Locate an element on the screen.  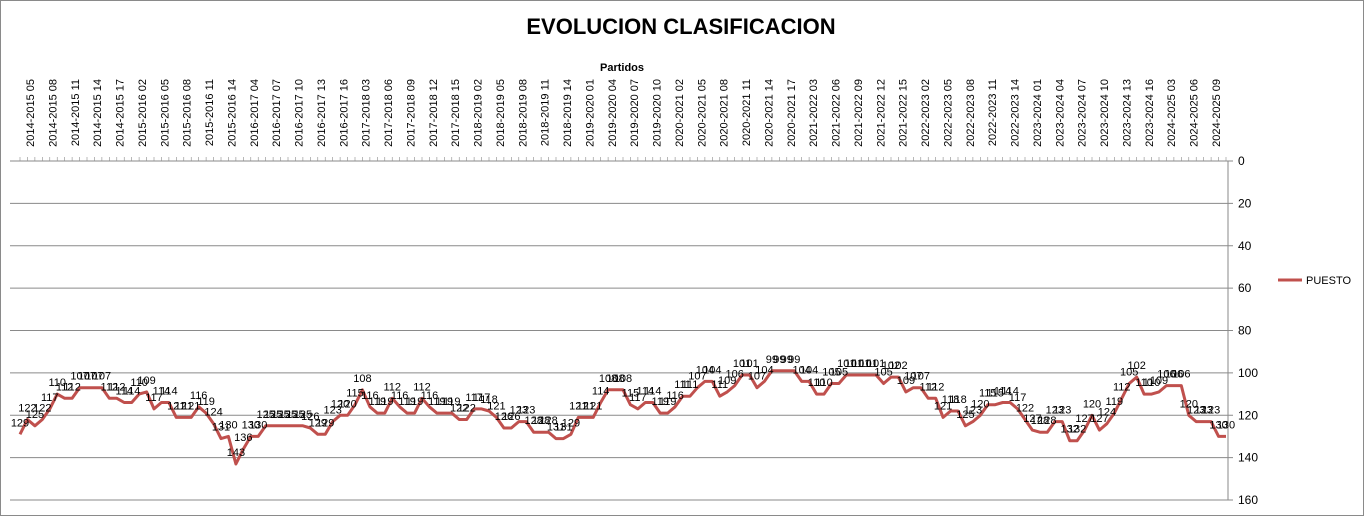
x-tick-label: 2016-2017 07 is located at coordinates (277, 113).